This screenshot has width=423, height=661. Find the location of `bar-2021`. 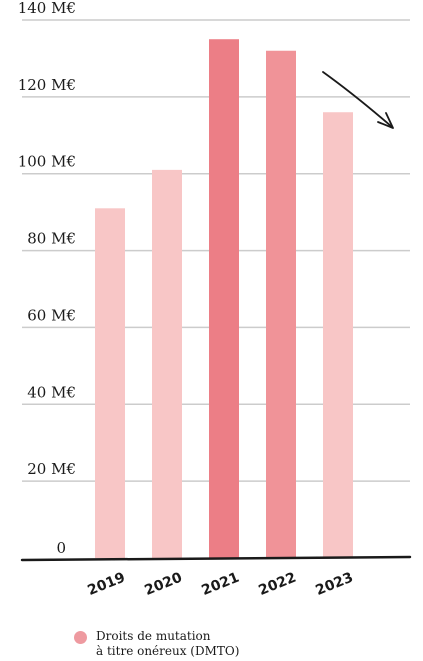

bar-2021 is located at coordinates (224, 298).